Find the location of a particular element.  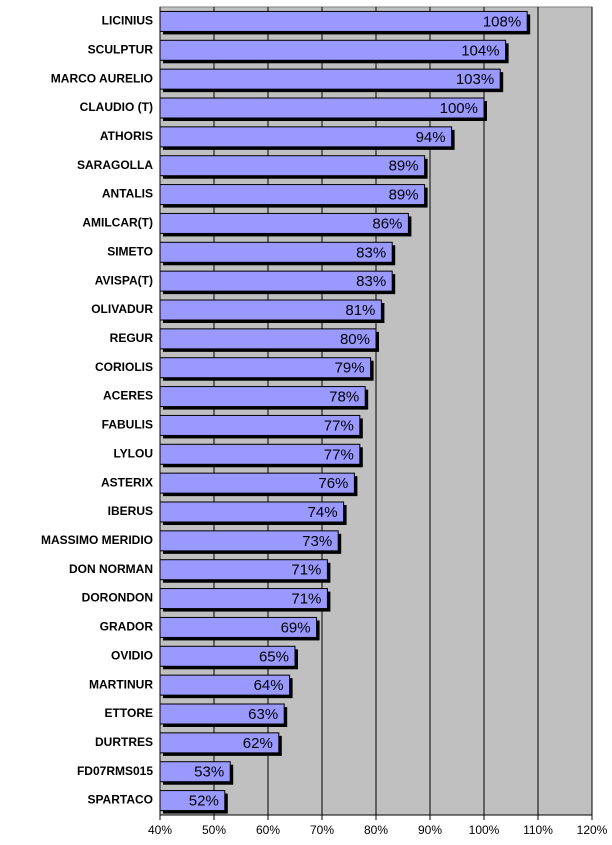

data-label: 78% is located at coordinates (344, 397).